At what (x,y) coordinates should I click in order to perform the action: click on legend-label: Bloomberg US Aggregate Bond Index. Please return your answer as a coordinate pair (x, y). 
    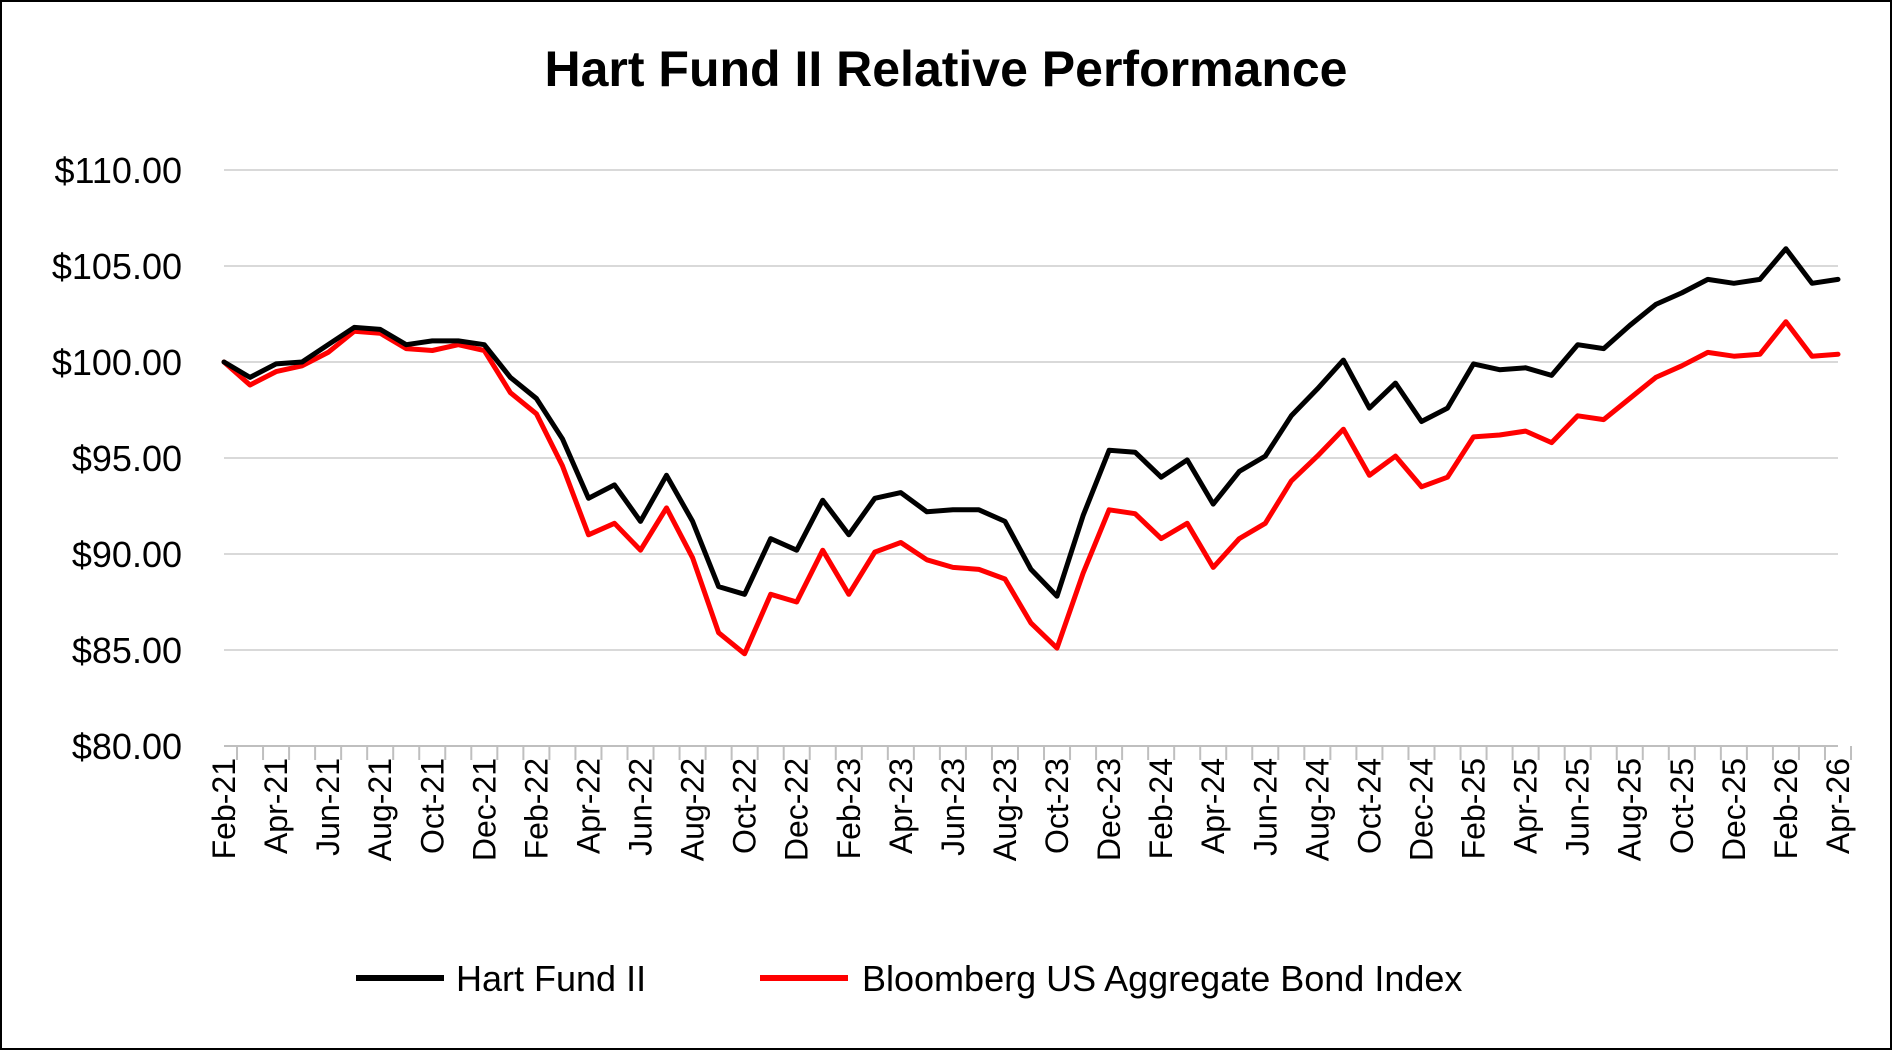
    Looking at the image, I should click on (1162, 978).